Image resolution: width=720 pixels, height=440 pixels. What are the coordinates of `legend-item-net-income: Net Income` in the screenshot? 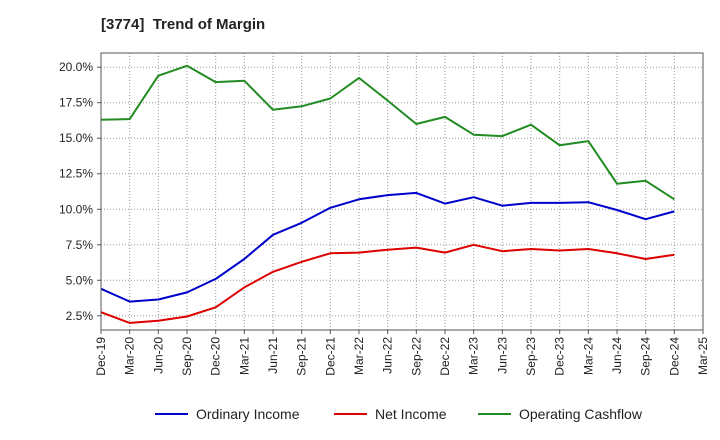 It's located at (390, 414).